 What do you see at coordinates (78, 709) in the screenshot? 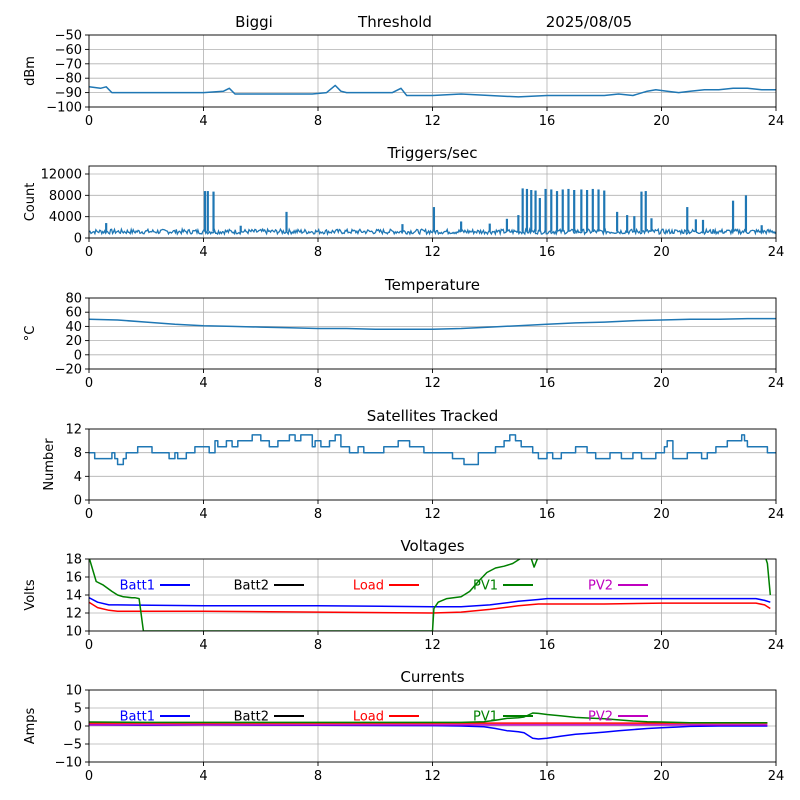
I see `y-tick-label: 5` at bounding box center [78, 709].